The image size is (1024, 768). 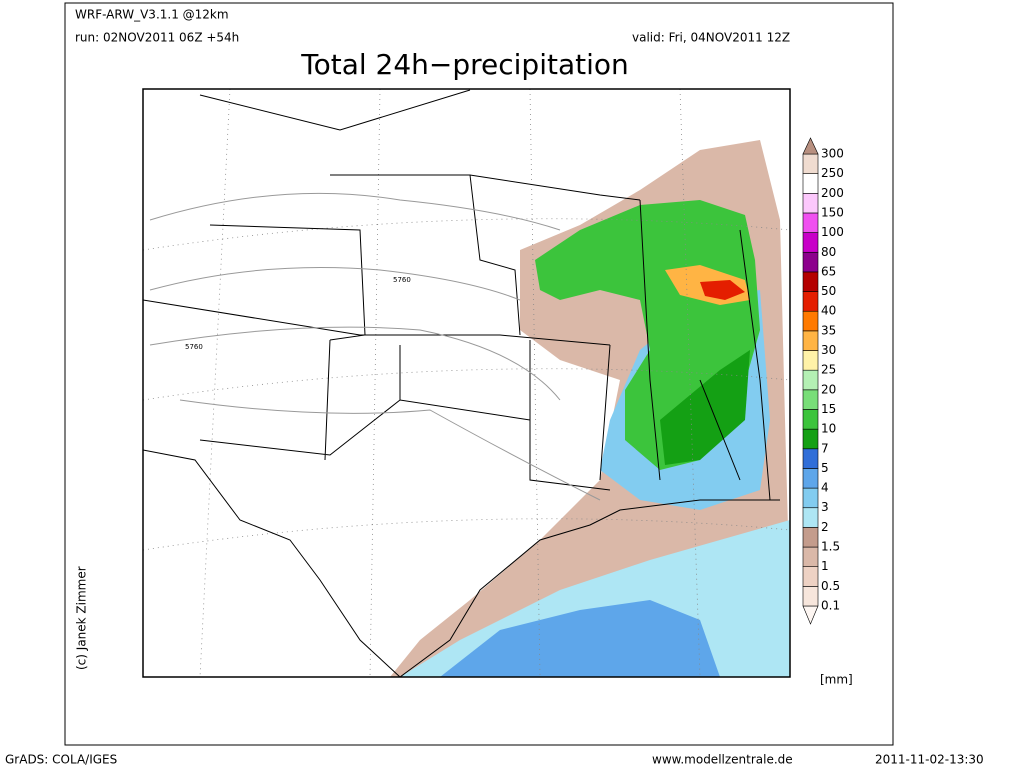 I want to click on colorbar-label: 80, so click(x=828, y=252).